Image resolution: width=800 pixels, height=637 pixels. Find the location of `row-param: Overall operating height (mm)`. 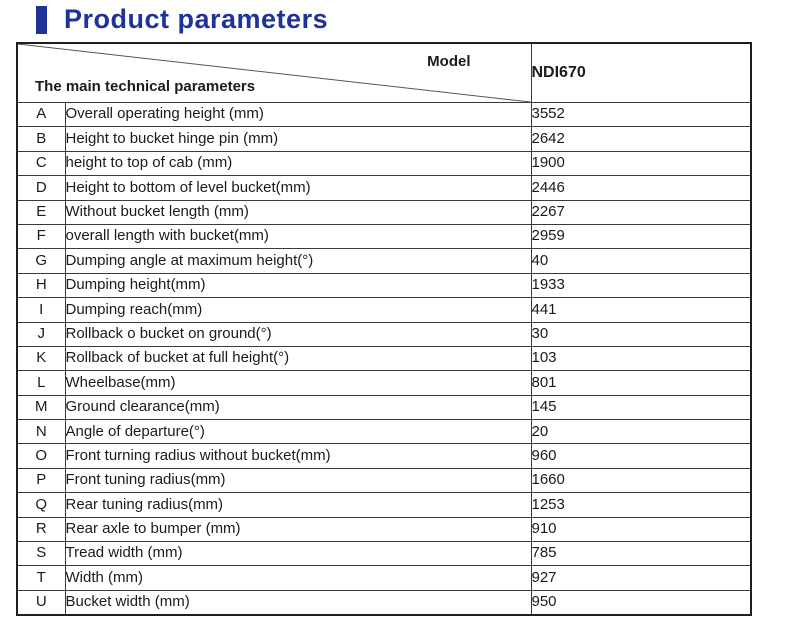

row-param: Overall operating height (mm) is located at coordinates (298, 114).